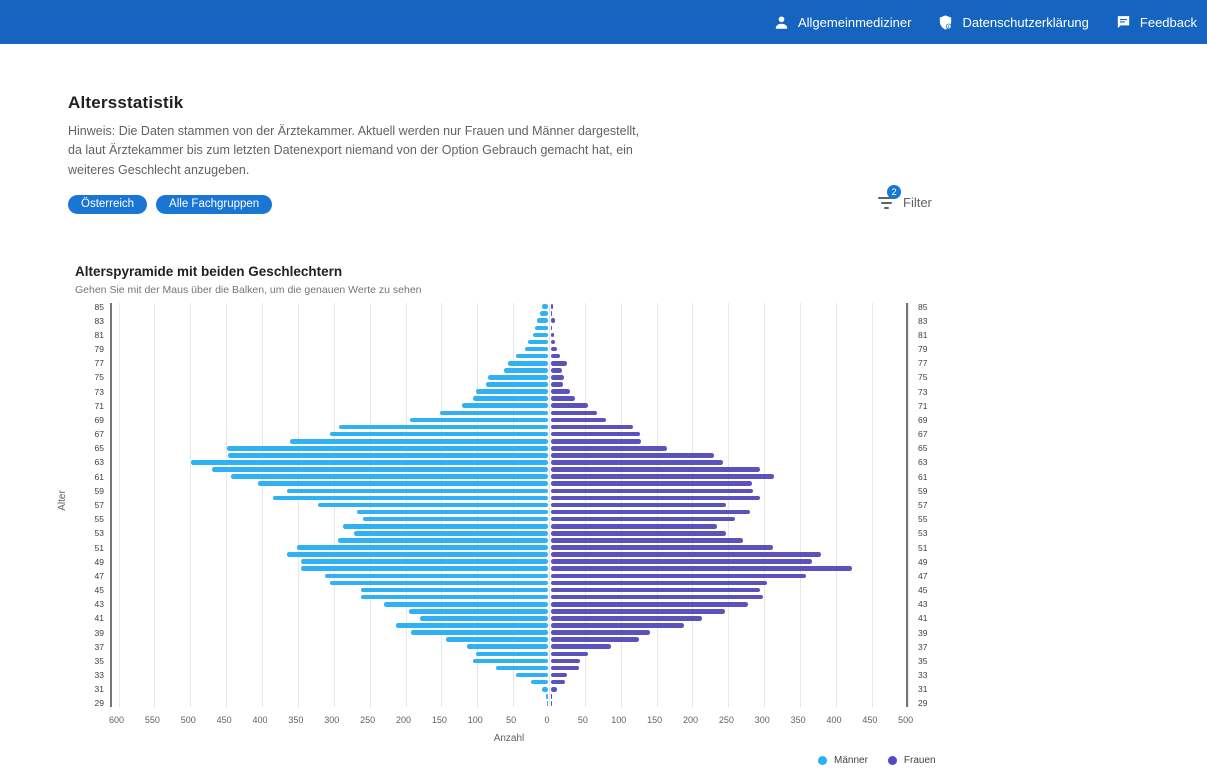  What do you see at coordinates (214, 204) in the screenshot?
I see `chip-alle-fachgruppen: Alle Fachgruppen` at bounding box center [214, 204].